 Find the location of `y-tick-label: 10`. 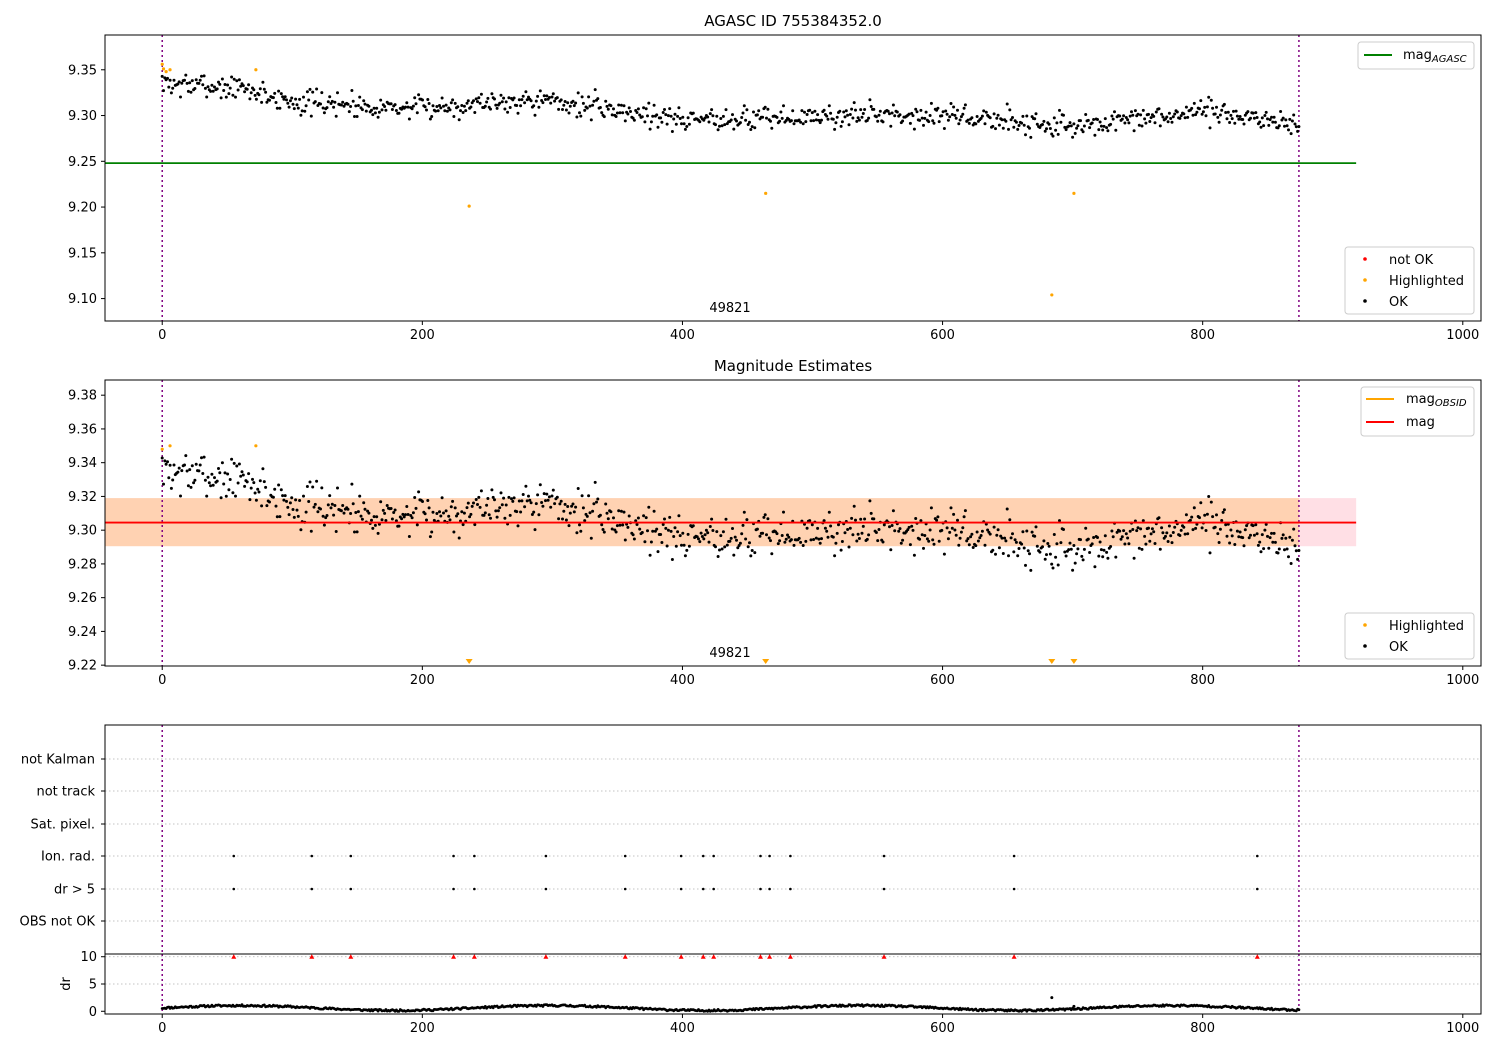

y-tick-label: 10 is located at coordinates (88, 957).